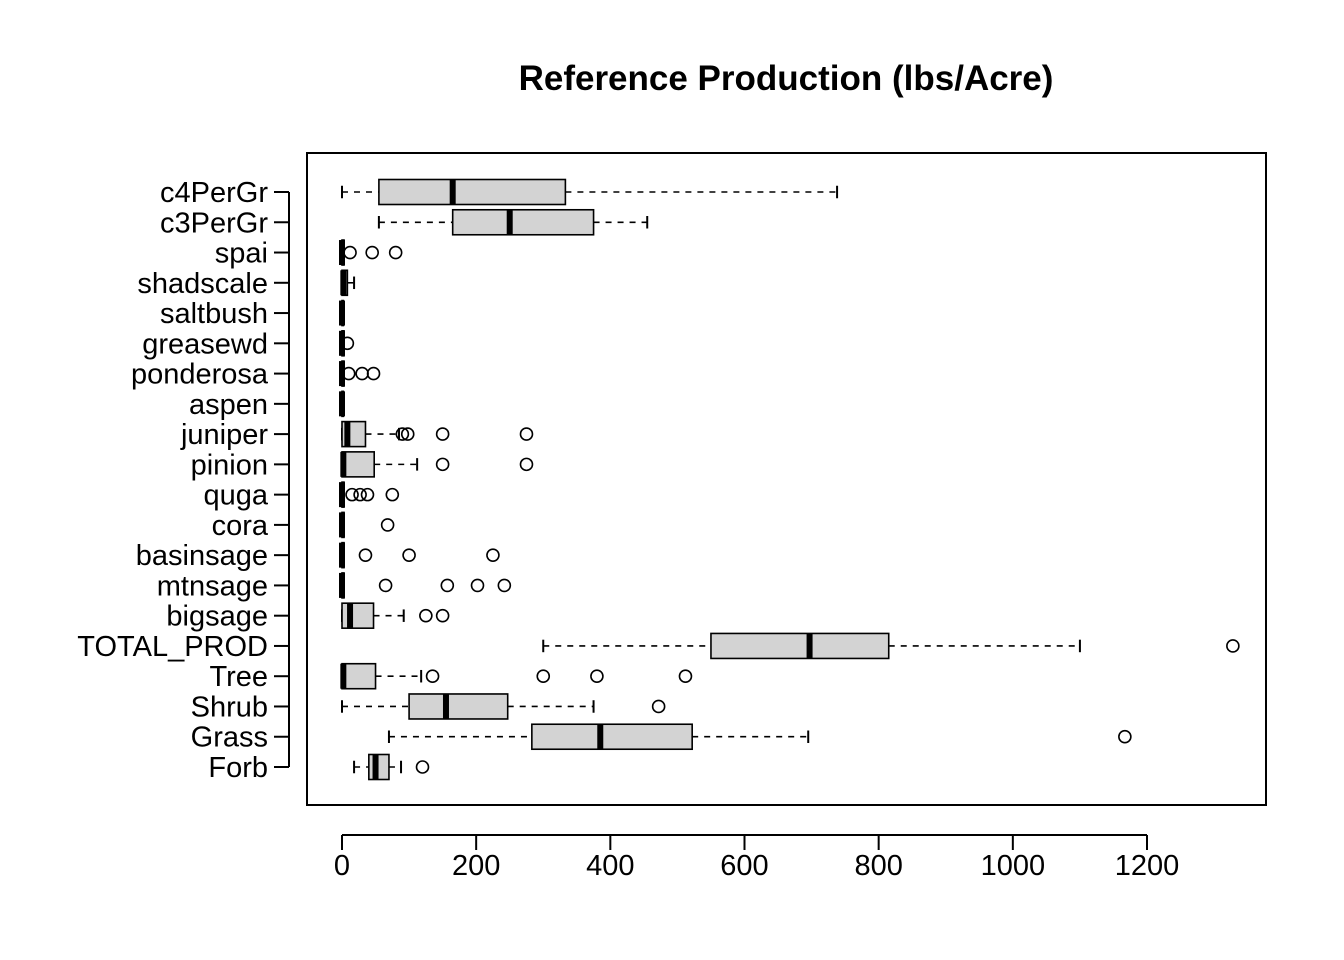 The image size is (1344, 960). Describe the element at coordinates (214, 193) in the screenshot. I see `category-label-c4pergr: c4PerGr` at that location.